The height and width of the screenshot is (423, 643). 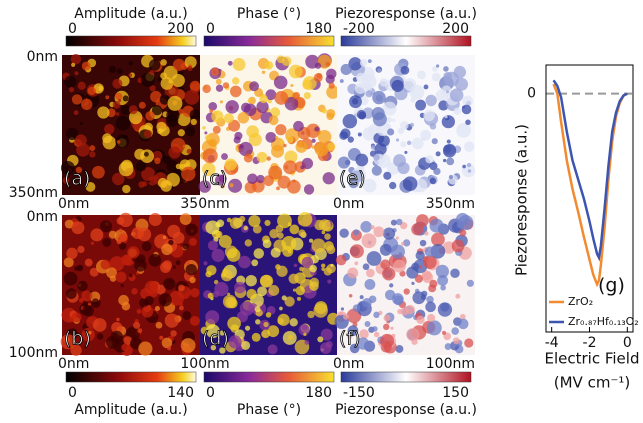 I want to click on plot-frame, so click(x=589, y=198).